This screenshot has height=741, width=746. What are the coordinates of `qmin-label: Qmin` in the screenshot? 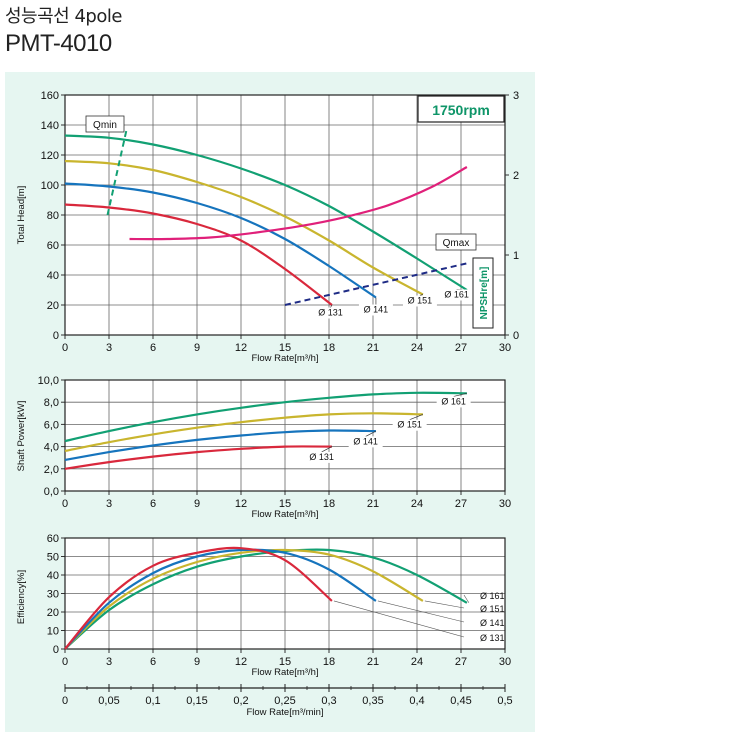 It's located at (105, 125).